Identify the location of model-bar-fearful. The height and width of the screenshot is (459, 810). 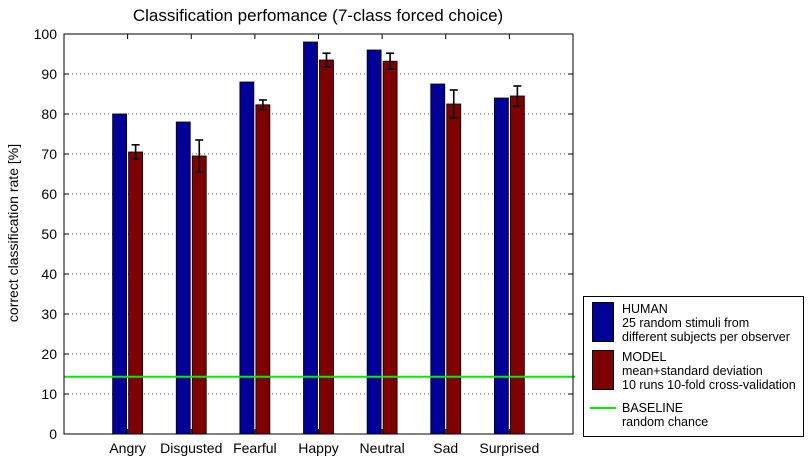
(263, 269).